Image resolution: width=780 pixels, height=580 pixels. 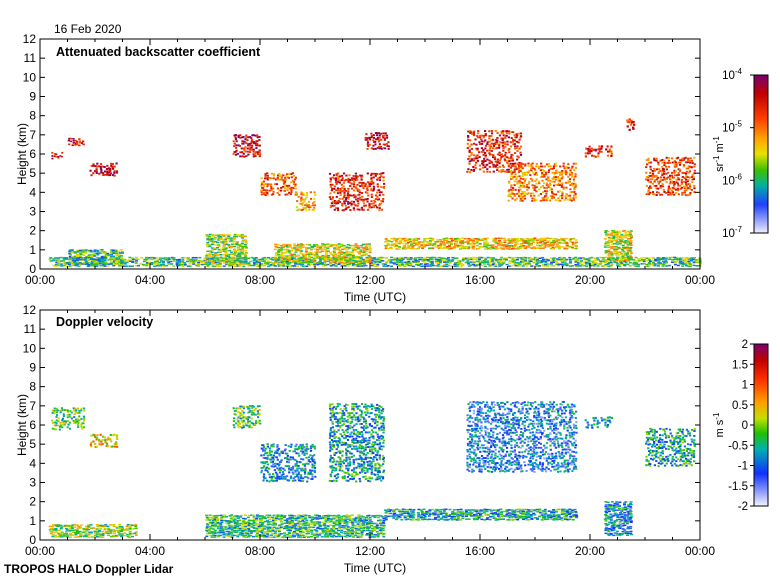 I want to click on boundary-layer-feature, so click(x=295, y=526).